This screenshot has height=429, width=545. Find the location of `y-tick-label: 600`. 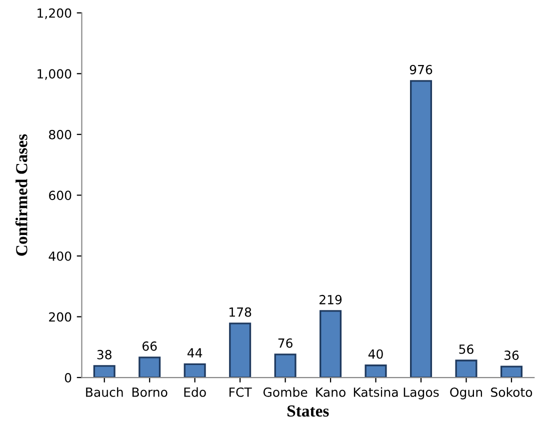

y-tick-label: 600 is located at coordinates (60, 195).